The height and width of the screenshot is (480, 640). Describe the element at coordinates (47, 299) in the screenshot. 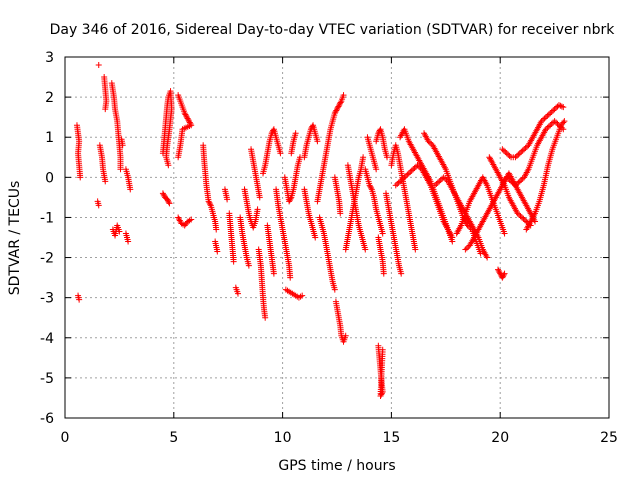

I see `y-tick-label: -3` at that location.